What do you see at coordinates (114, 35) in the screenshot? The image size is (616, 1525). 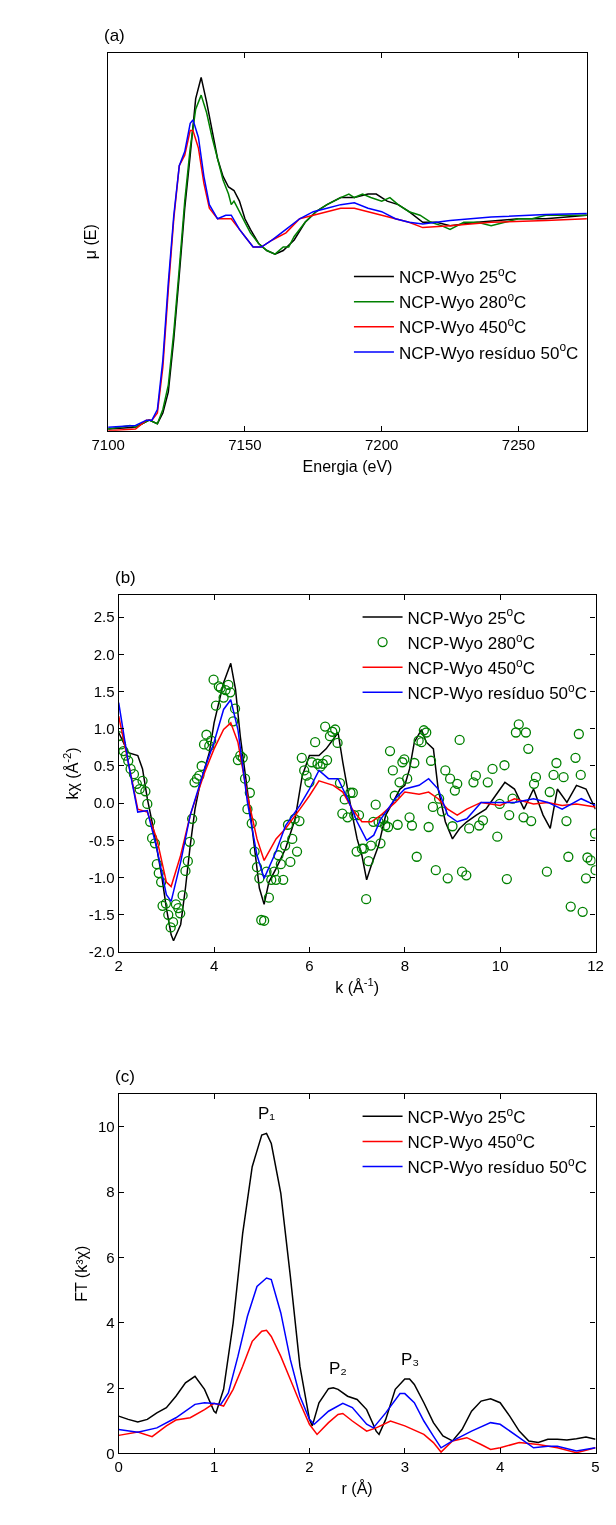 I see `chart-title: (a)` at bounding box center [114, 35].